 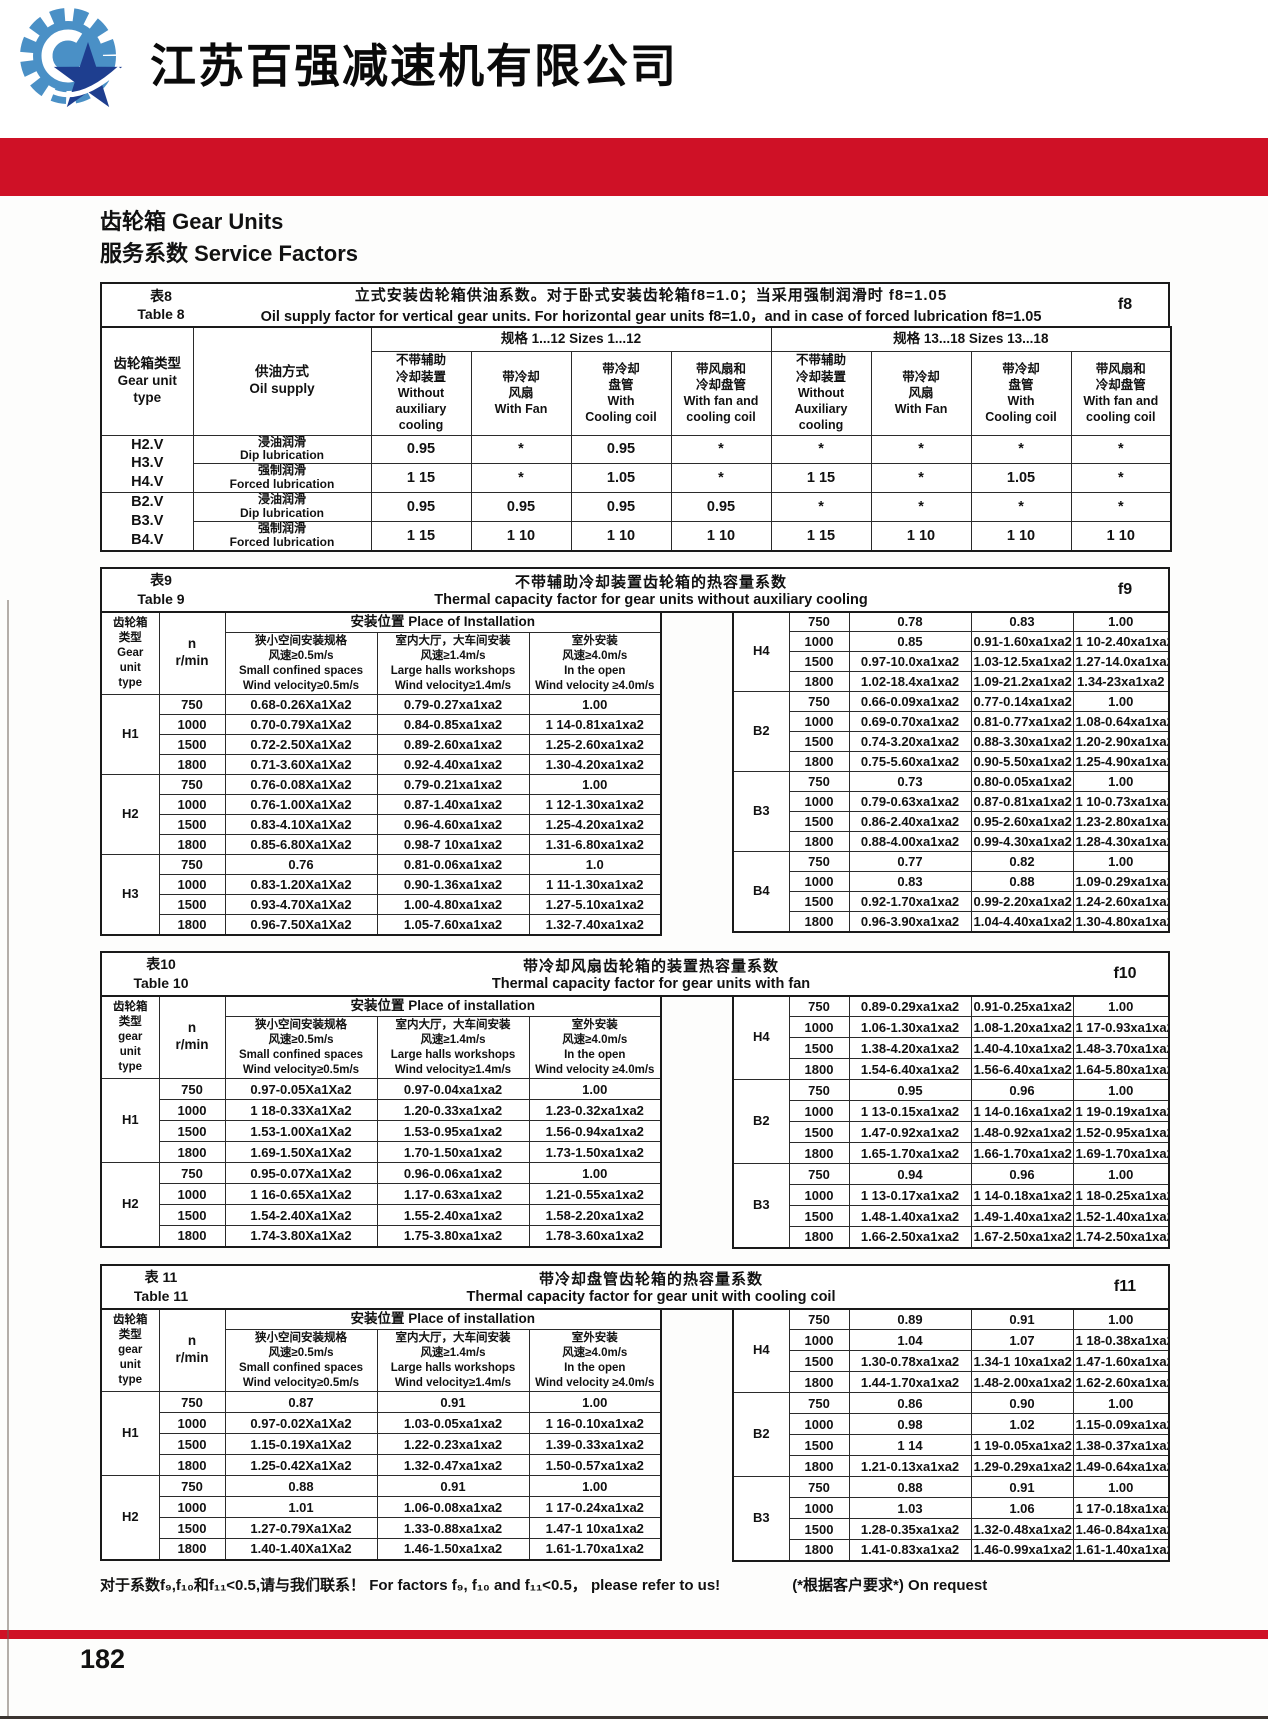 I want to click on factor-value-cell: 0.66-0.09xa1xa2, so click(x=910, y=702).